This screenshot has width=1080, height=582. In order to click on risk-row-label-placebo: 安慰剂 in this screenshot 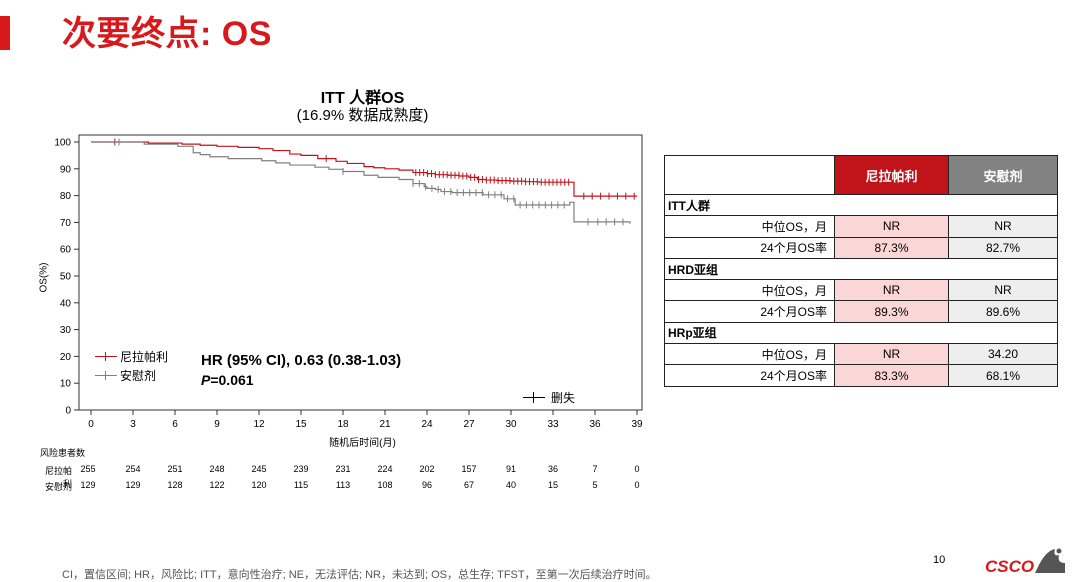, I will do `click(58, 487)`.